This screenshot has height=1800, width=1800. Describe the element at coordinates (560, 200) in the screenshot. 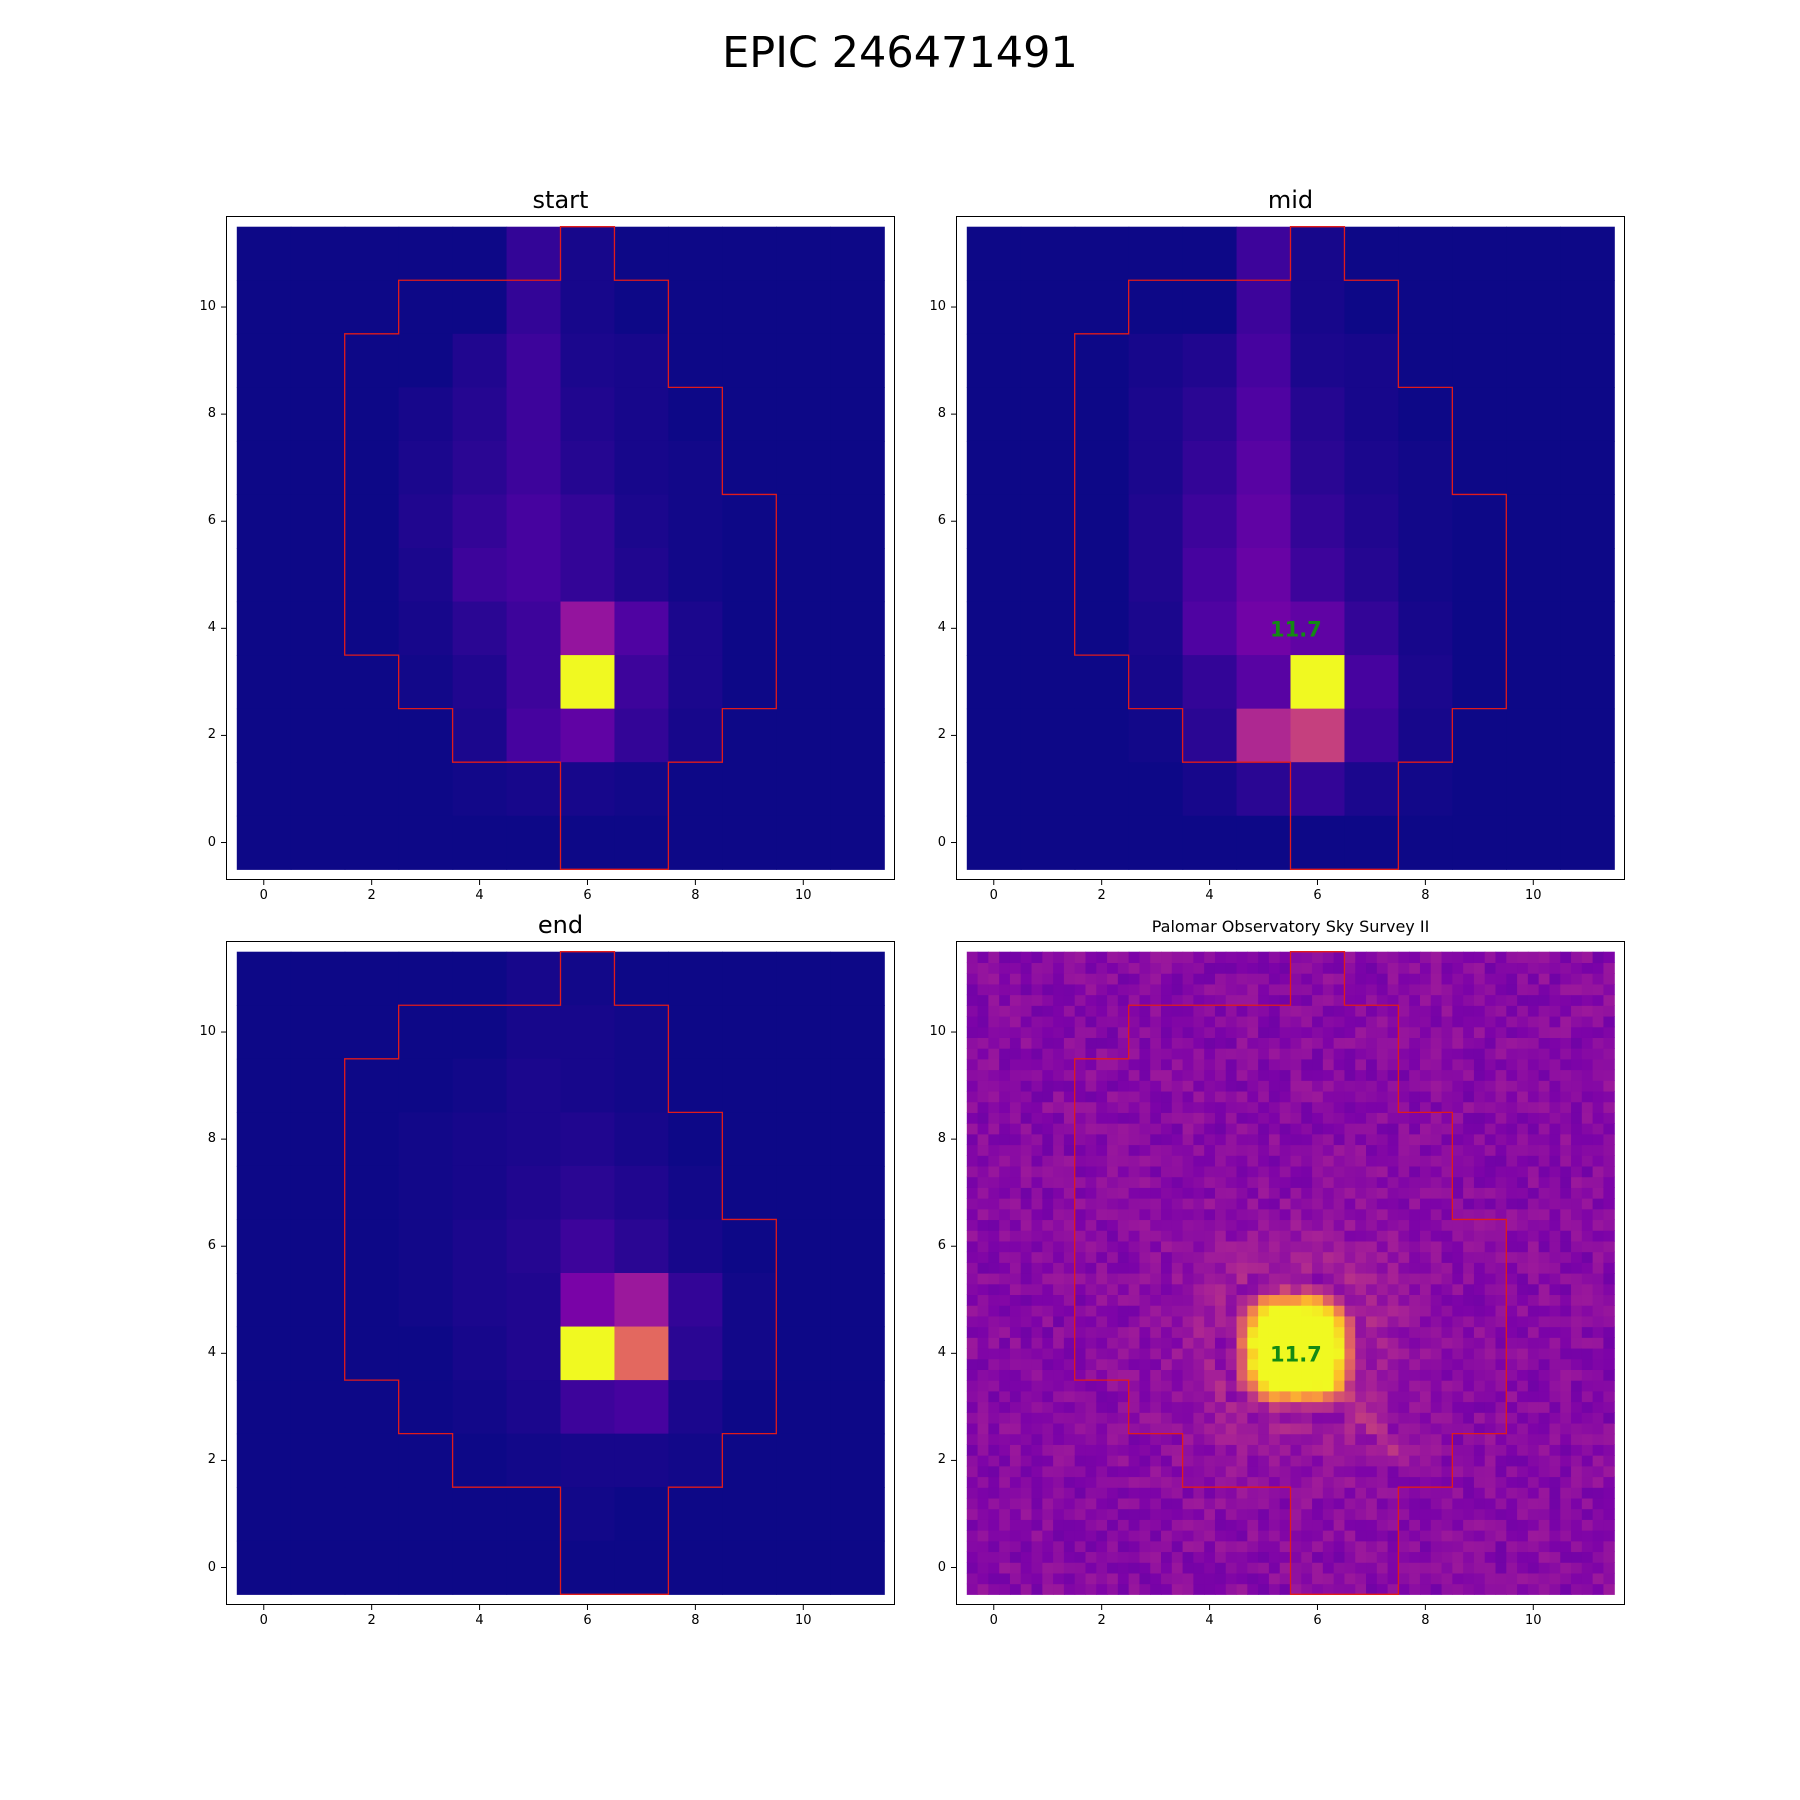

I see `panel-title-start: start` at that location.